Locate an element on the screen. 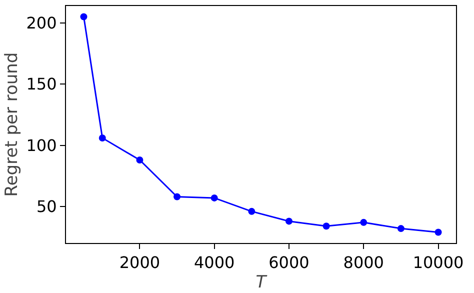  x-tick-label: 6000 is located at coordinates (289, 262).